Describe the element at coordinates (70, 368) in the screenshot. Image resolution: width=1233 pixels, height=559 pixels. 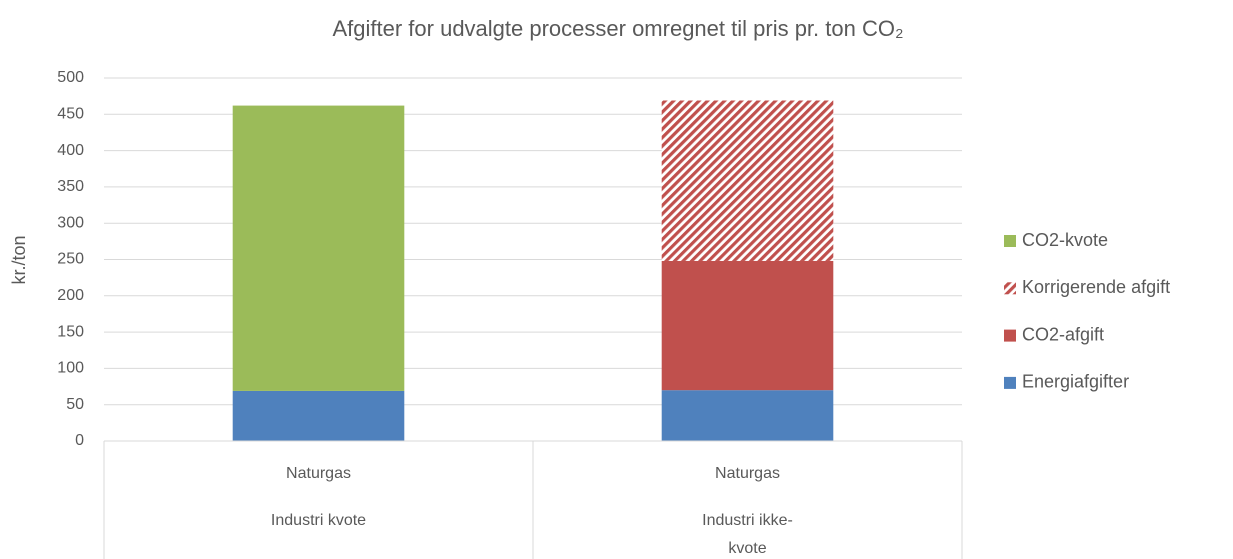
I see `y-tick-label: 100` at that location.